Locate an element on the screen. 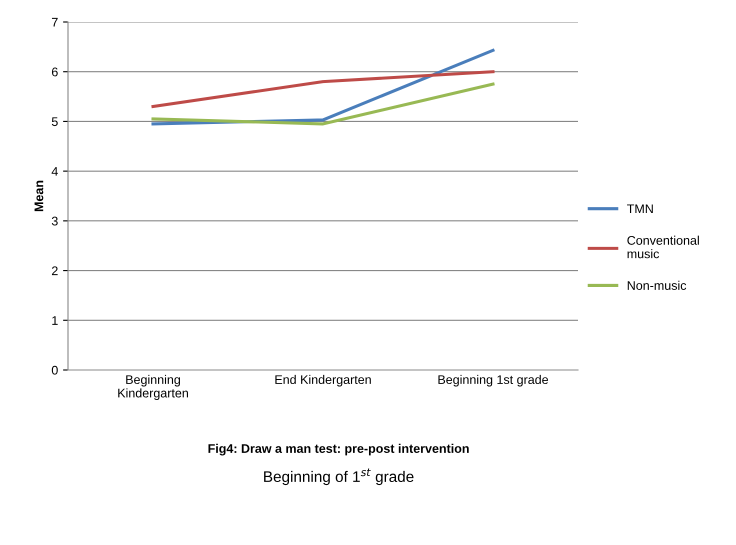 The width and height of the screenshot is (736, 545). y-tick-label: 1 is located at coordinates (55, 320).